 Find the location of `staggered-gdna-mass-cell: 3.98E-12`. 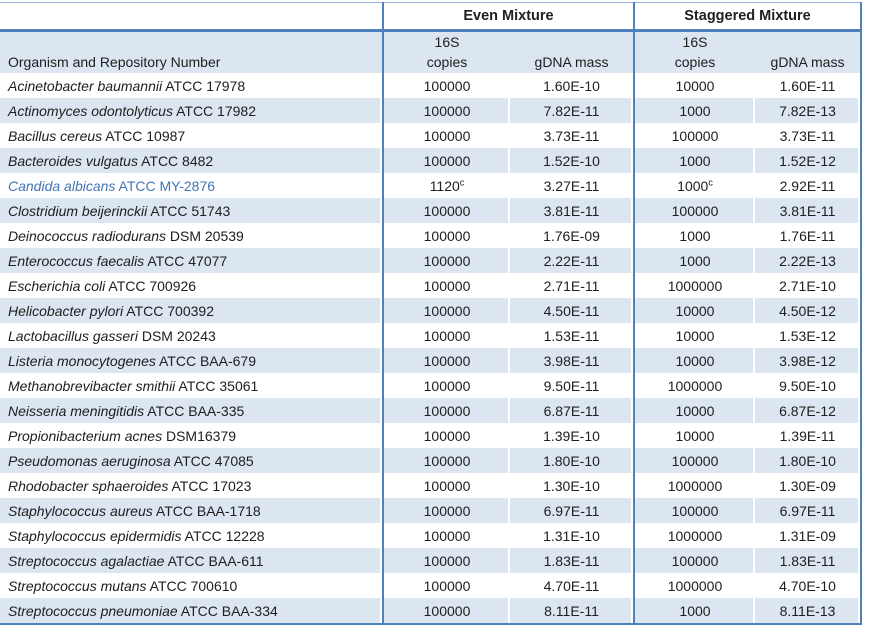

staggered-gdna-mass-cell: 3.98E-12 is located at coordinates (808, 360).